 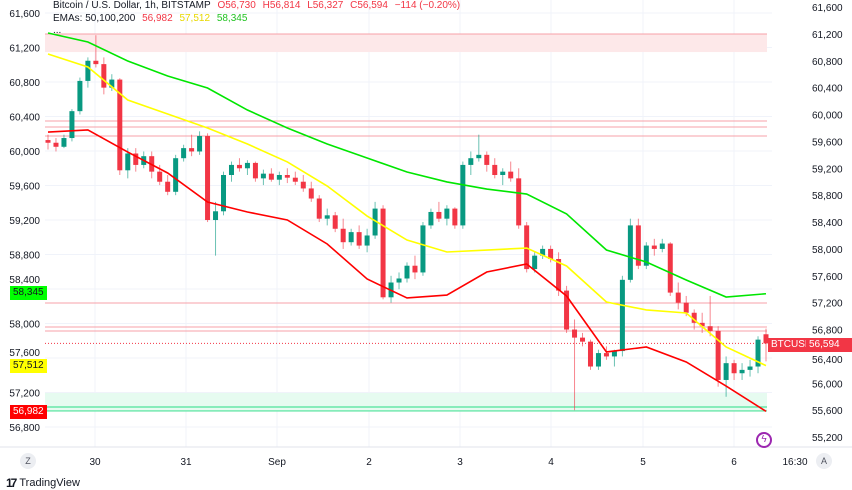 I want to click on left-axis-tick: 58,000, so click(x=24, y=325).